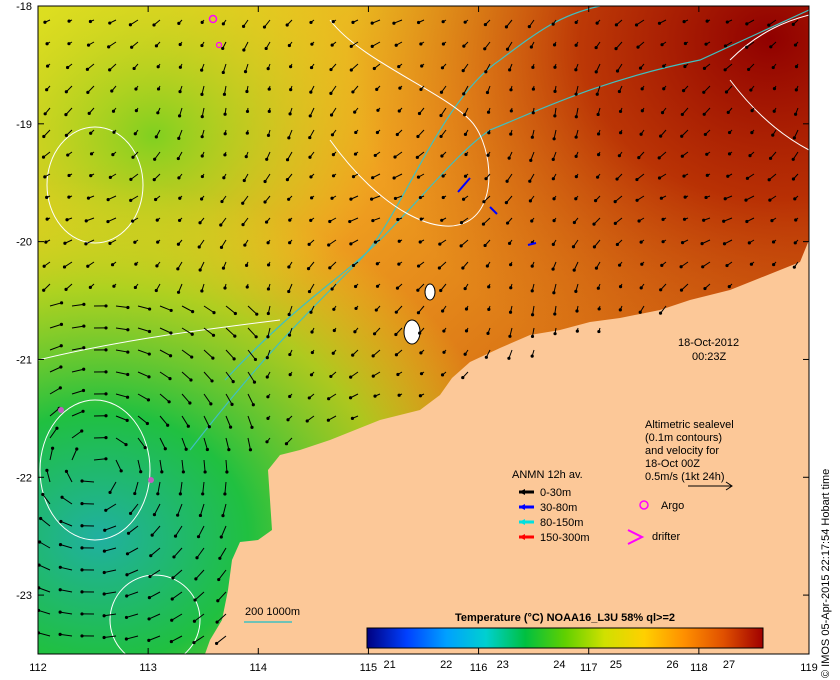 The width and height of the screenshot is (840, 680). What do you see at coordinates (24, 243) in the screenshot?
I see `y-tick-label: -20` at bounding box center [24, 243].